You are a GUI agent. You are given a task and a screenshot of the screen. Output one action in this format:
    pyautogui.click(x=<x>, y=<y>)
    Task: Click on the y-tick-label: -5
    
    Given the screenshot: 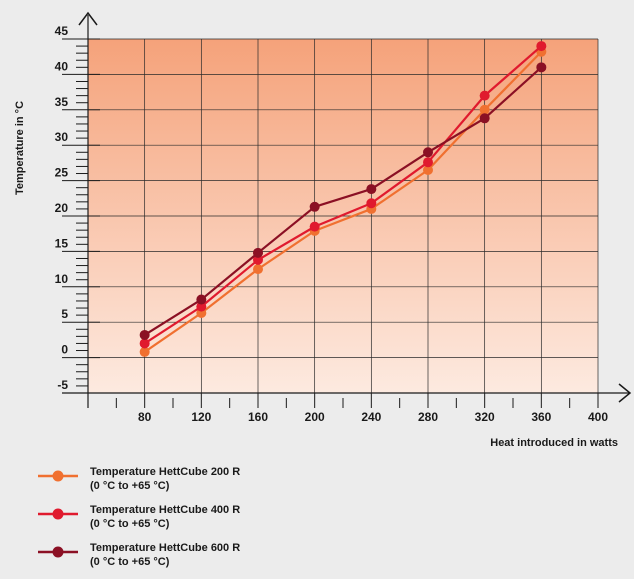 What is the action you would take?
    pyautogui.click(x=62, y=385)
    